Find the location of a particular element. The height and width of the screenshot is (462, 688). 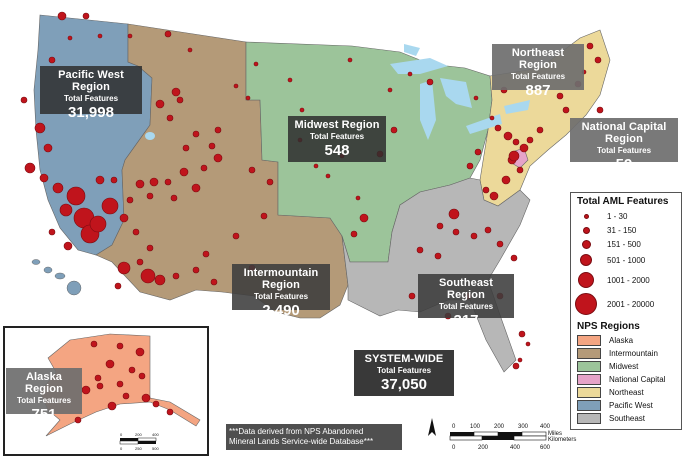

scale-km-400: 400 is located at coordinates (515, 448).